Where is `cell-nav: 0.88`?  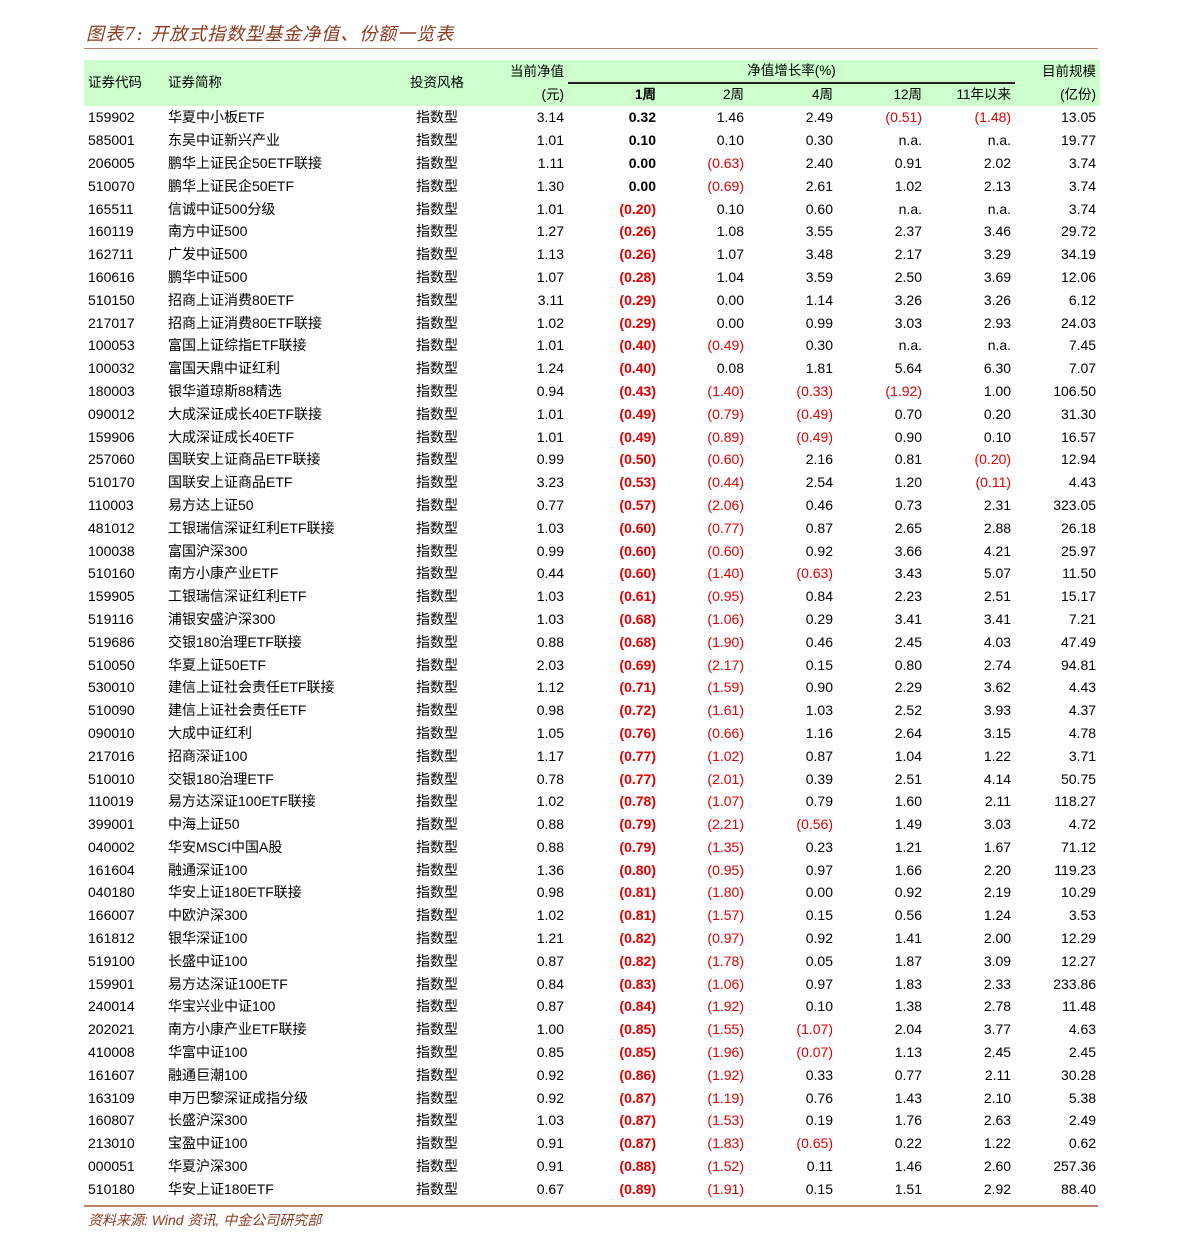
cell-nav: 0.88 is located at coordinates (550, 846).